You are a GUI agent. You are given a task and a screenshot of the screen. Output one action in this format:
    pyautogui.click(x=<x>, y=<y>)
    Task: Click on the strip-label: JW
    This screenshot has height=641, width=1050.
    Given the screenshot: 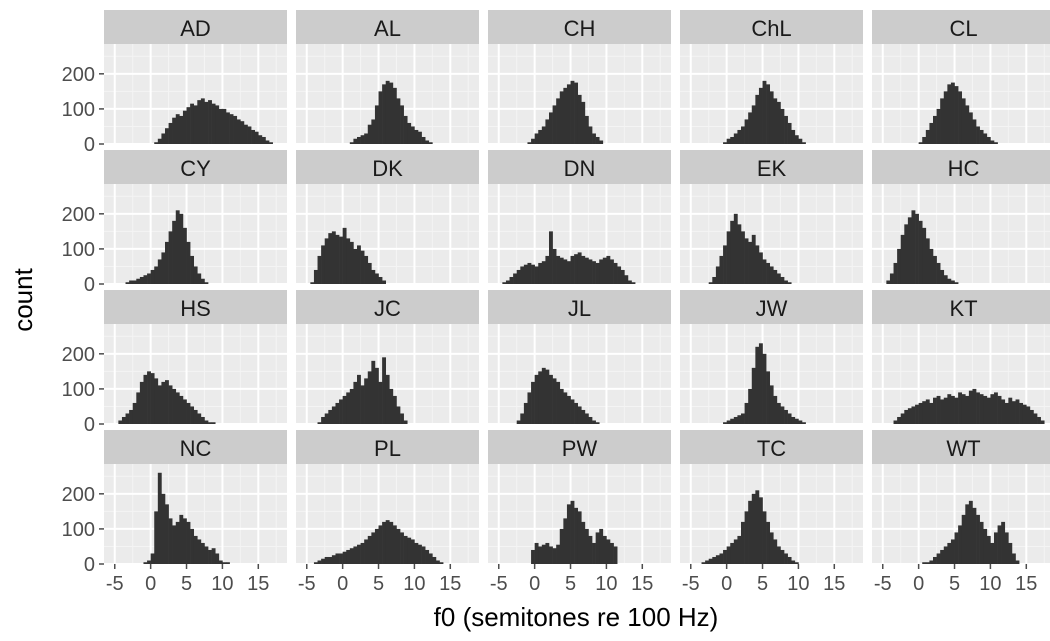 What is the action you would take?
    pyautogui.click(x=772, y=308)
    